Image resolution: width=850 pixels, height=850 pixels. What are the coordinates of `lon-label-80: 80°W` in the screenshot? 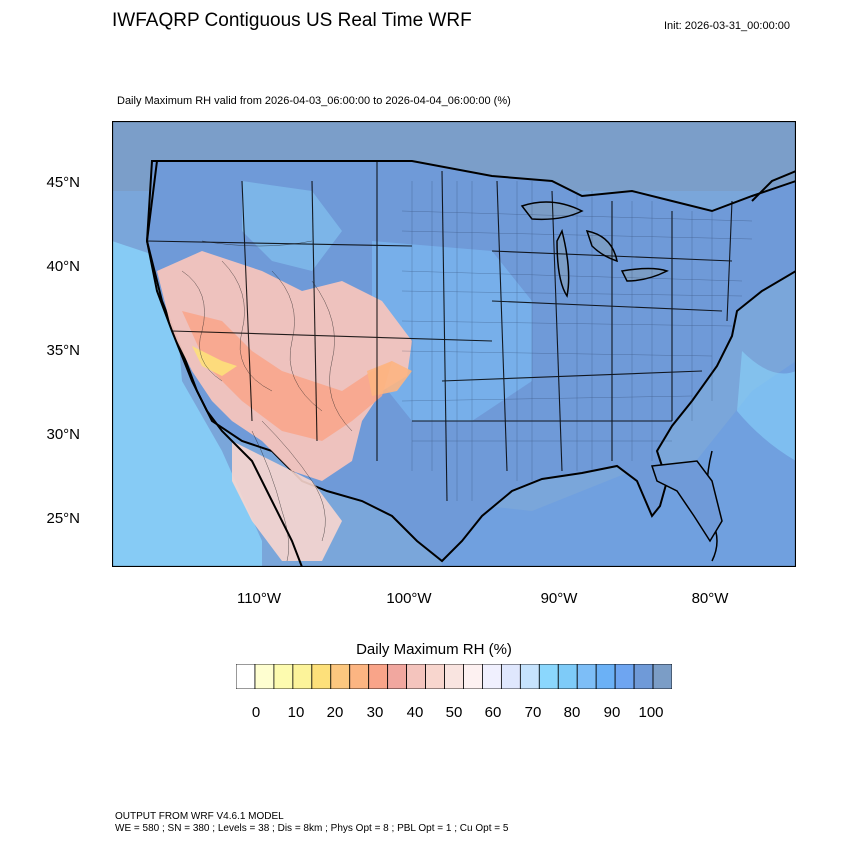 It's located at (710, 598).